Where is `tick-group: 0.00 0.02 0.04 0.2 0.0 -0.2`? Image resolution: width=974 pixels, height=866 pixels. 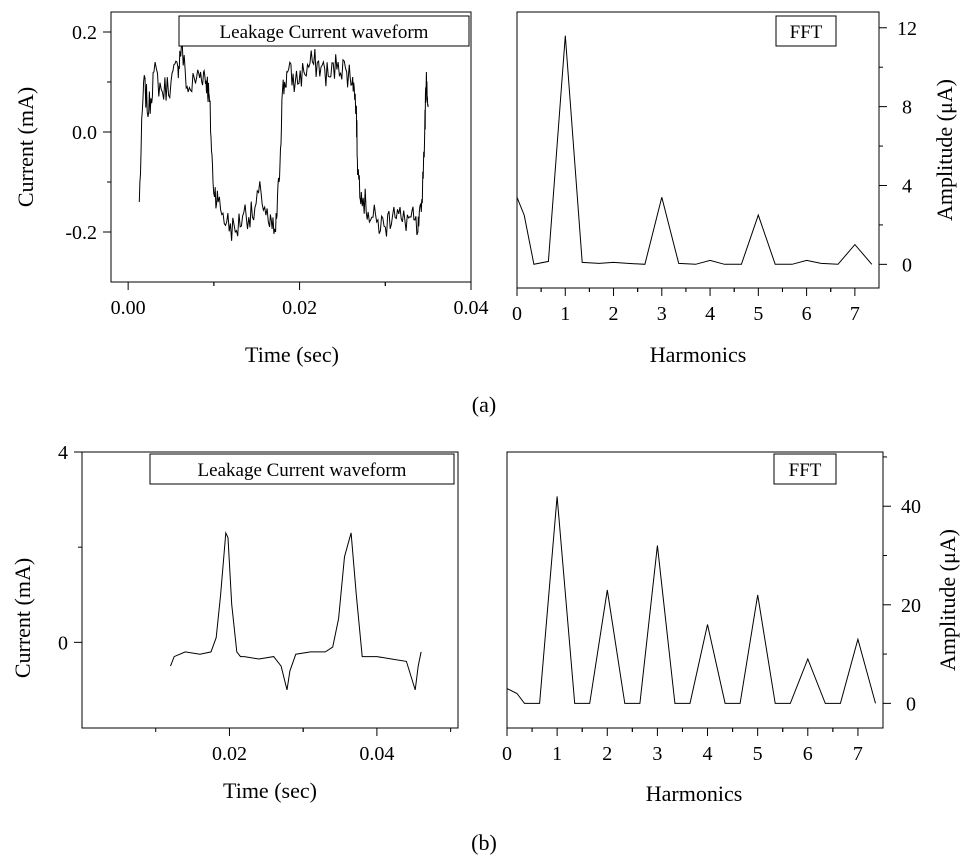 tick-group: 0.00 0.02 0.04 0.2 0.0 -0.2 is located at coordinates (276, 170).